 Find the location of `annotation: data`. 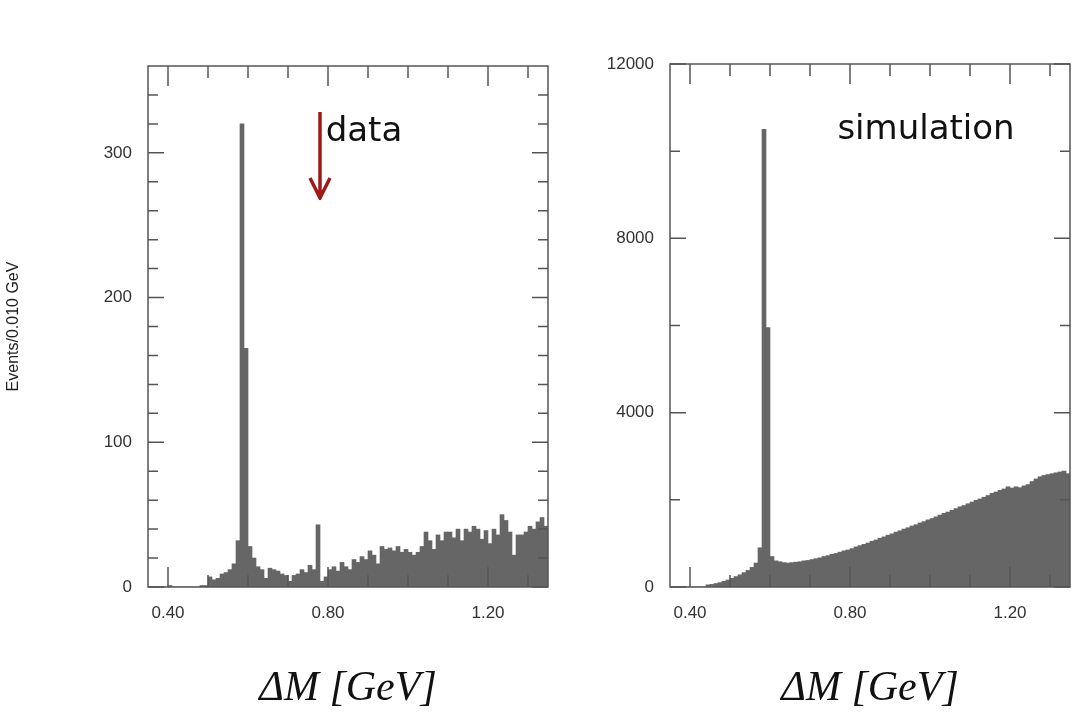

annotation: data is located at coordinates (364, 128).